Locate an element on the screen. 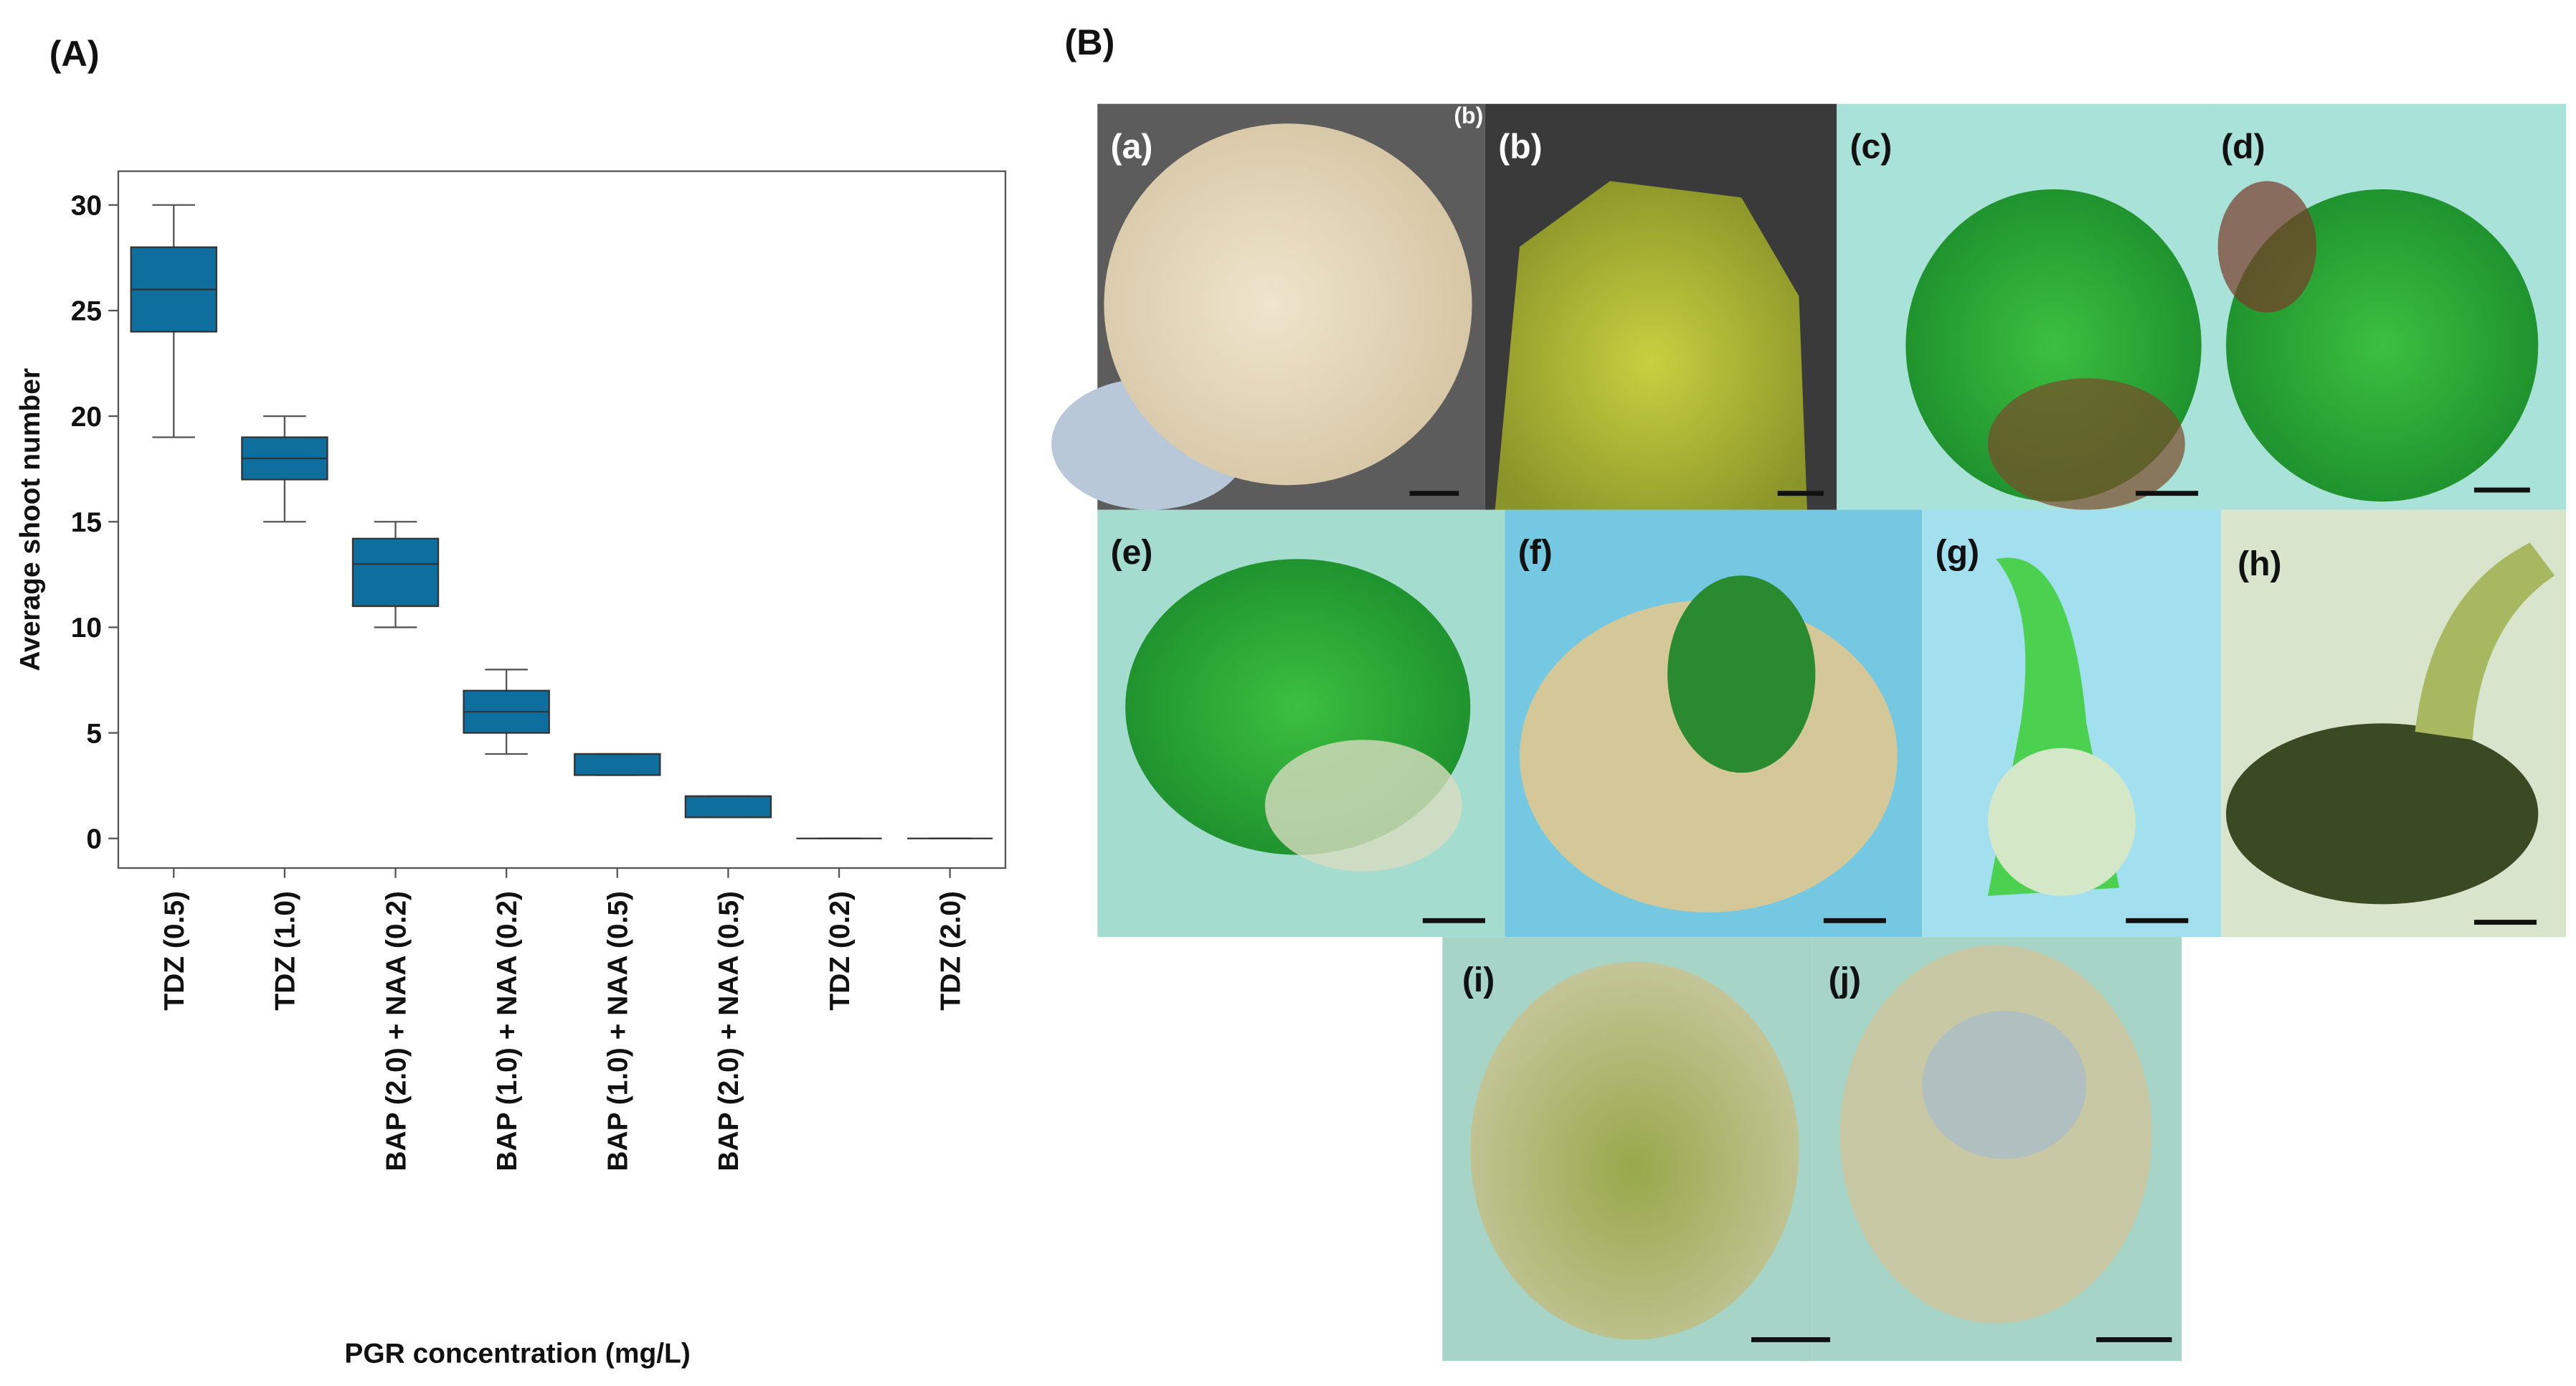  y-tick-label: 20 is located at coordinates (86, 417).